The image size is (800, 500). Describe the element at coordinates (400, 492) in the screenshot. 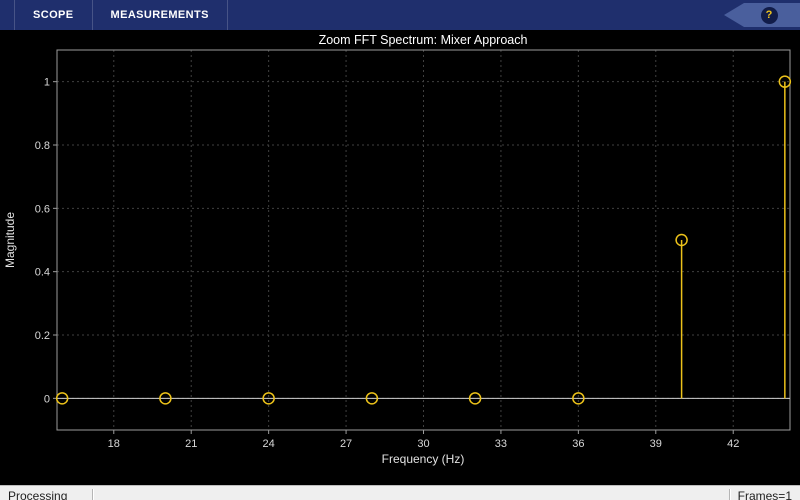

I see `status-bar: Processing Frames=1` at that location.